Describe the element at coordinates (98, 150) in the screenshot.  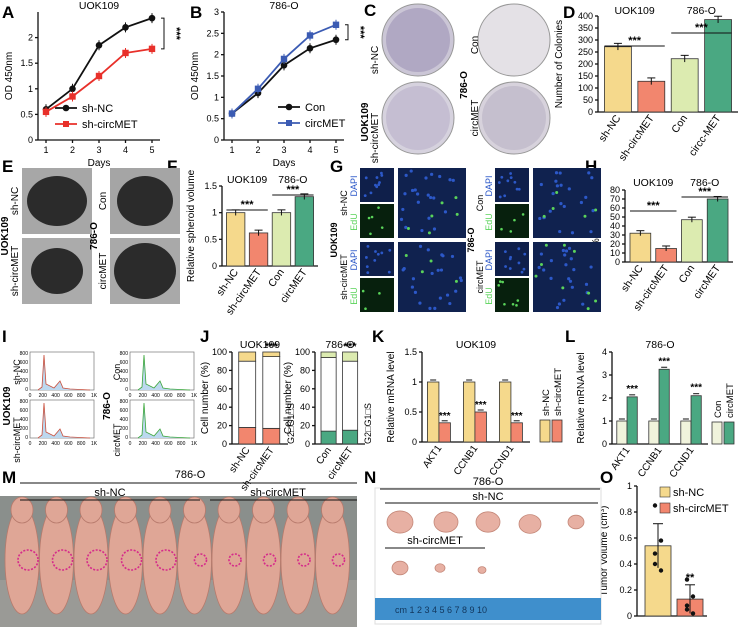
I see `A-xtick-label: 3` at that location.